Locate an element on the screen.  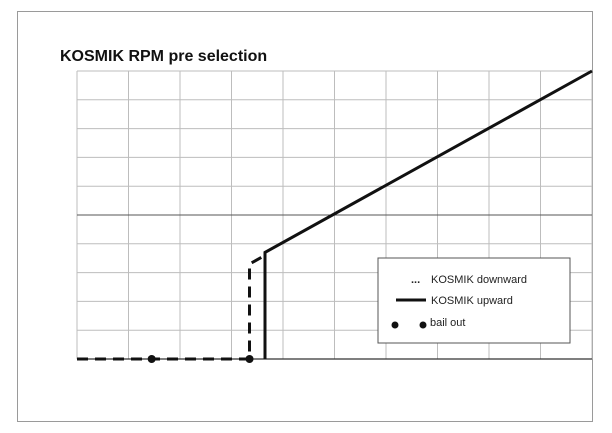
legend-label-bailout: bail out is located at coordinates (447, 323).